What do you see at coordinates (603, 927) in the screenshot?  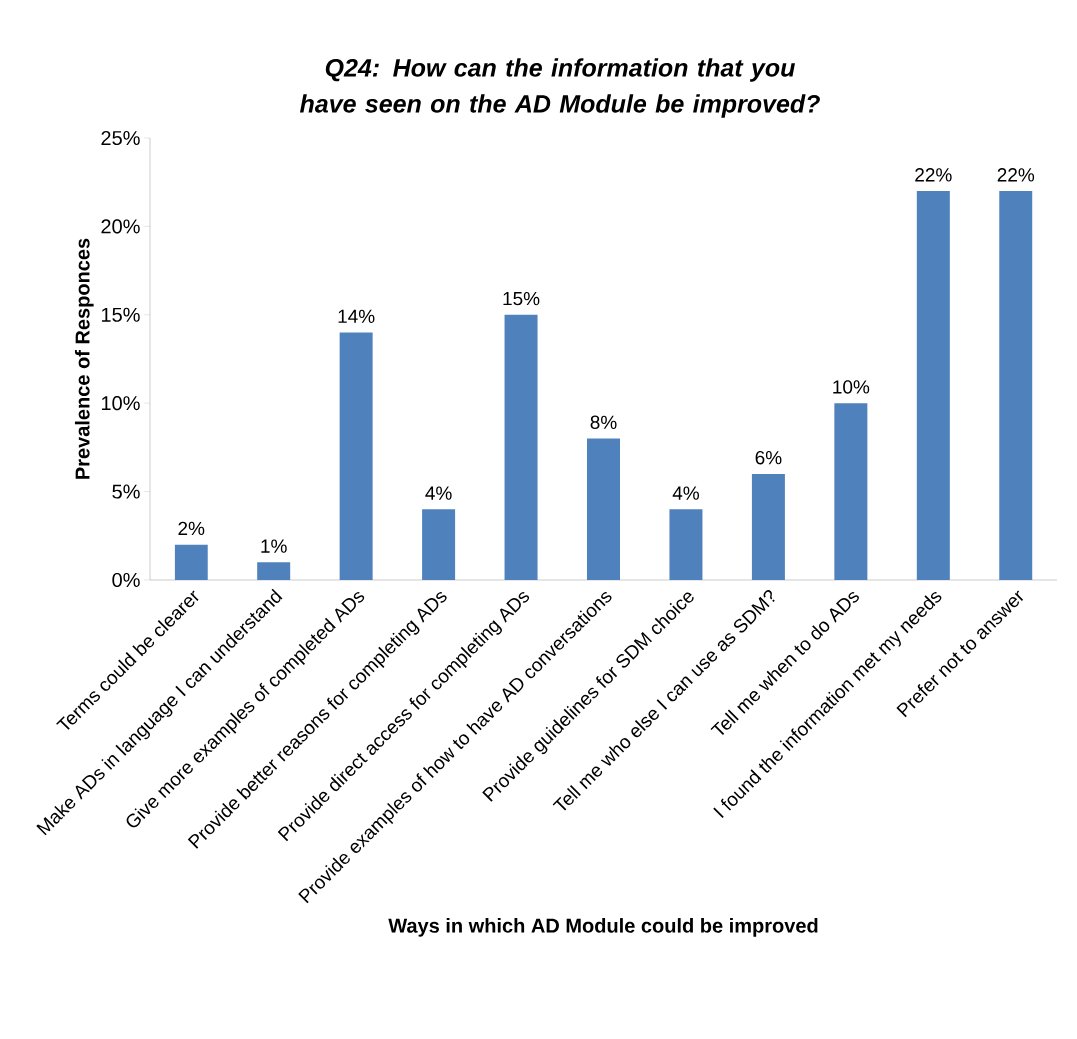 I see `x-axis-title: Ways in which AD Module could be improved` at bounding box center [603, 927].